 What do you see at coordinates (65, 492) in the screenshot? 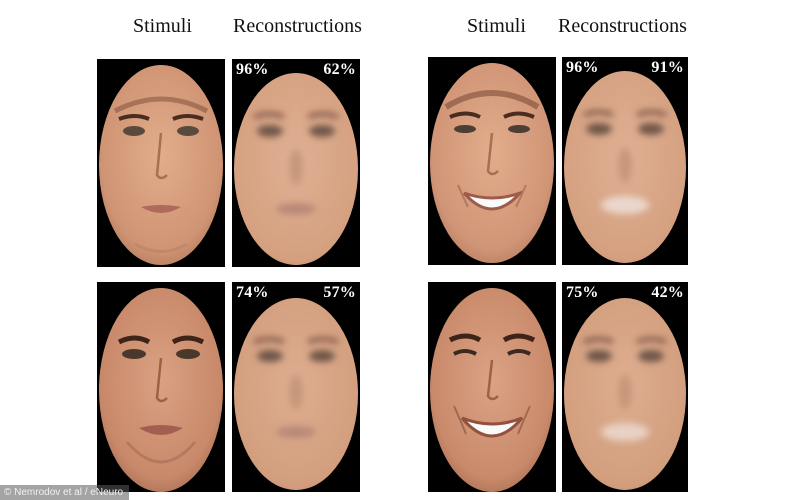
I see `photo-credit: © Nemrodov et al / eNeuro` at bounding box center [65, 492].